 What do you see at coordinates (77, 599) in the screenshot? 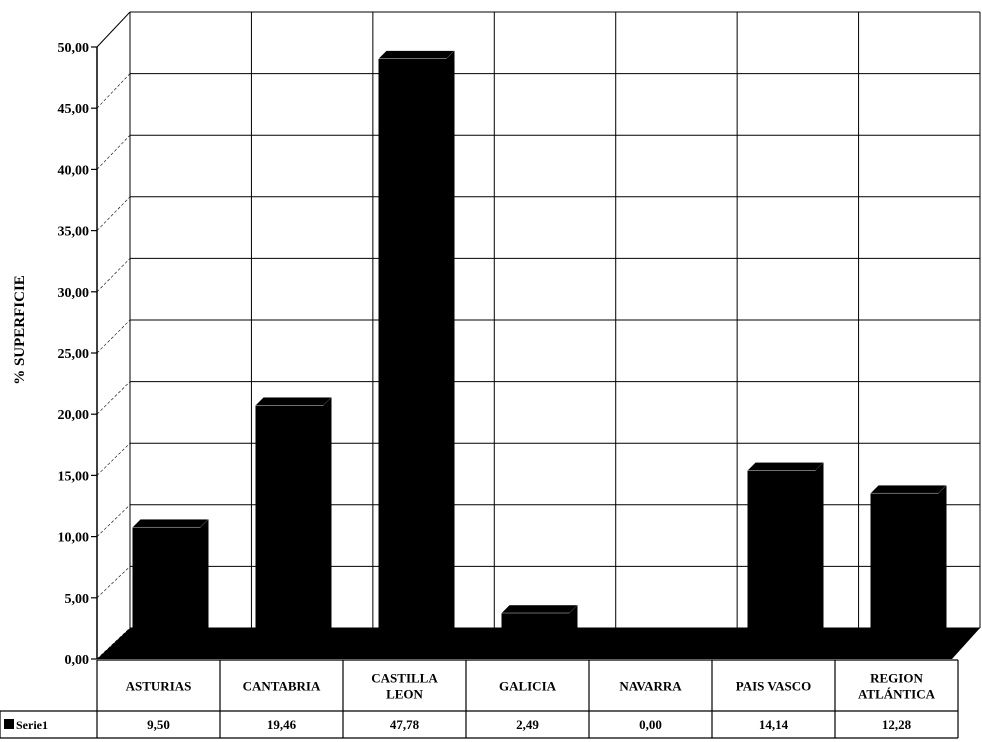
I see `y-tick-label: 5,00` at bounding box center [77, 599].